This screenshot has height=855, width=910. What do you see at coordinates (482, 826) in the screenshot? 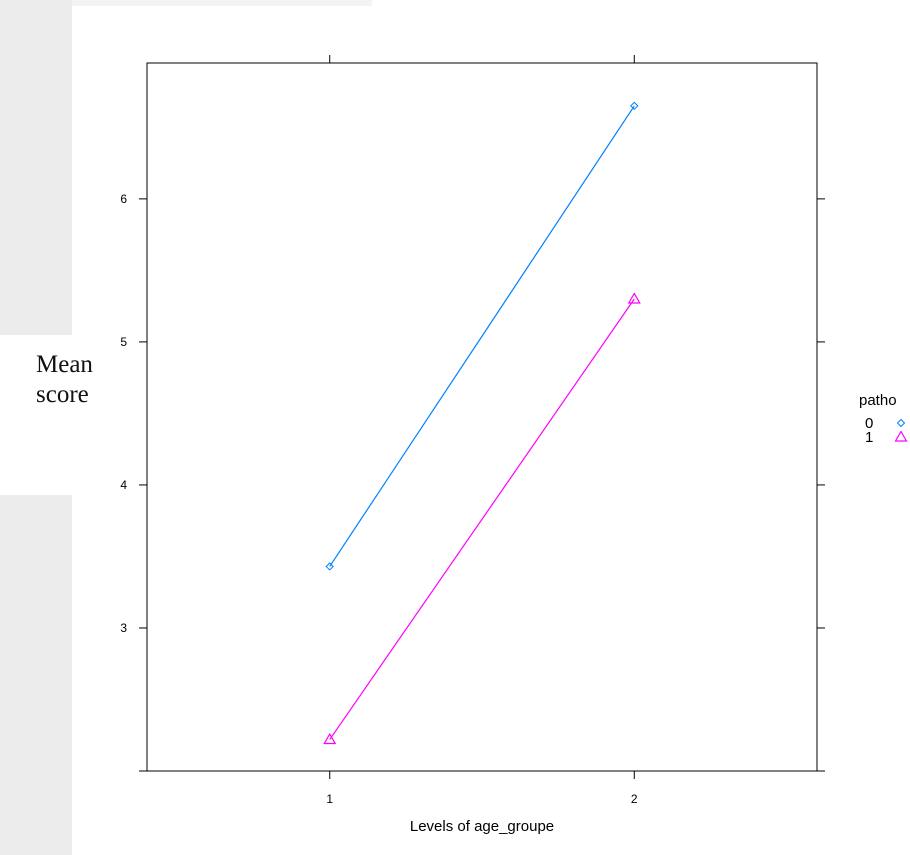
I see `x-axis-title: Levels of age_groupe` at bounding box center [482, 826].